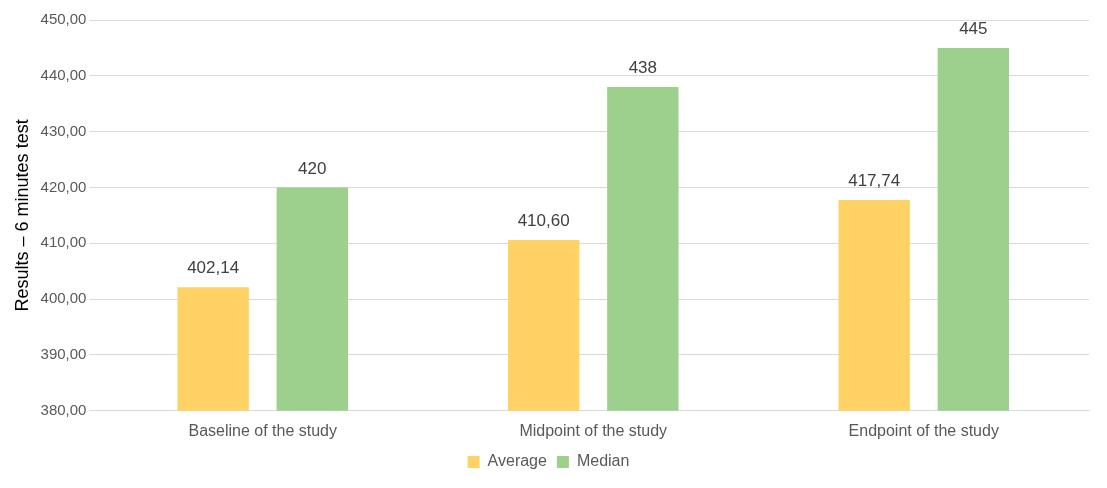 This screenshot has height=488, width=1107. I want to click on data-label: 420, so click(312, 168).